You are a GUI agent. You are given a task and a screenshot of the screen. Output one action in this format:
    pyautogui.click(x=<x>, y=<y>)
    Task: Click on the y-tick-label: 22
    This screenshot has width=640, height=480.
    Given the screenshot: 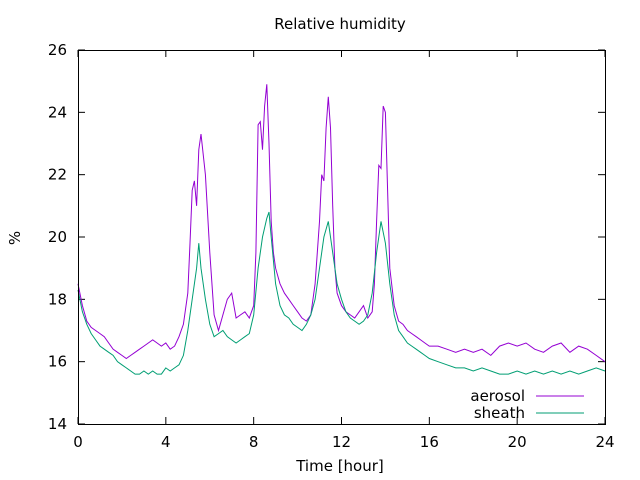 What is the action you would take?
    pyautogui.click(x=57, y=175)
    